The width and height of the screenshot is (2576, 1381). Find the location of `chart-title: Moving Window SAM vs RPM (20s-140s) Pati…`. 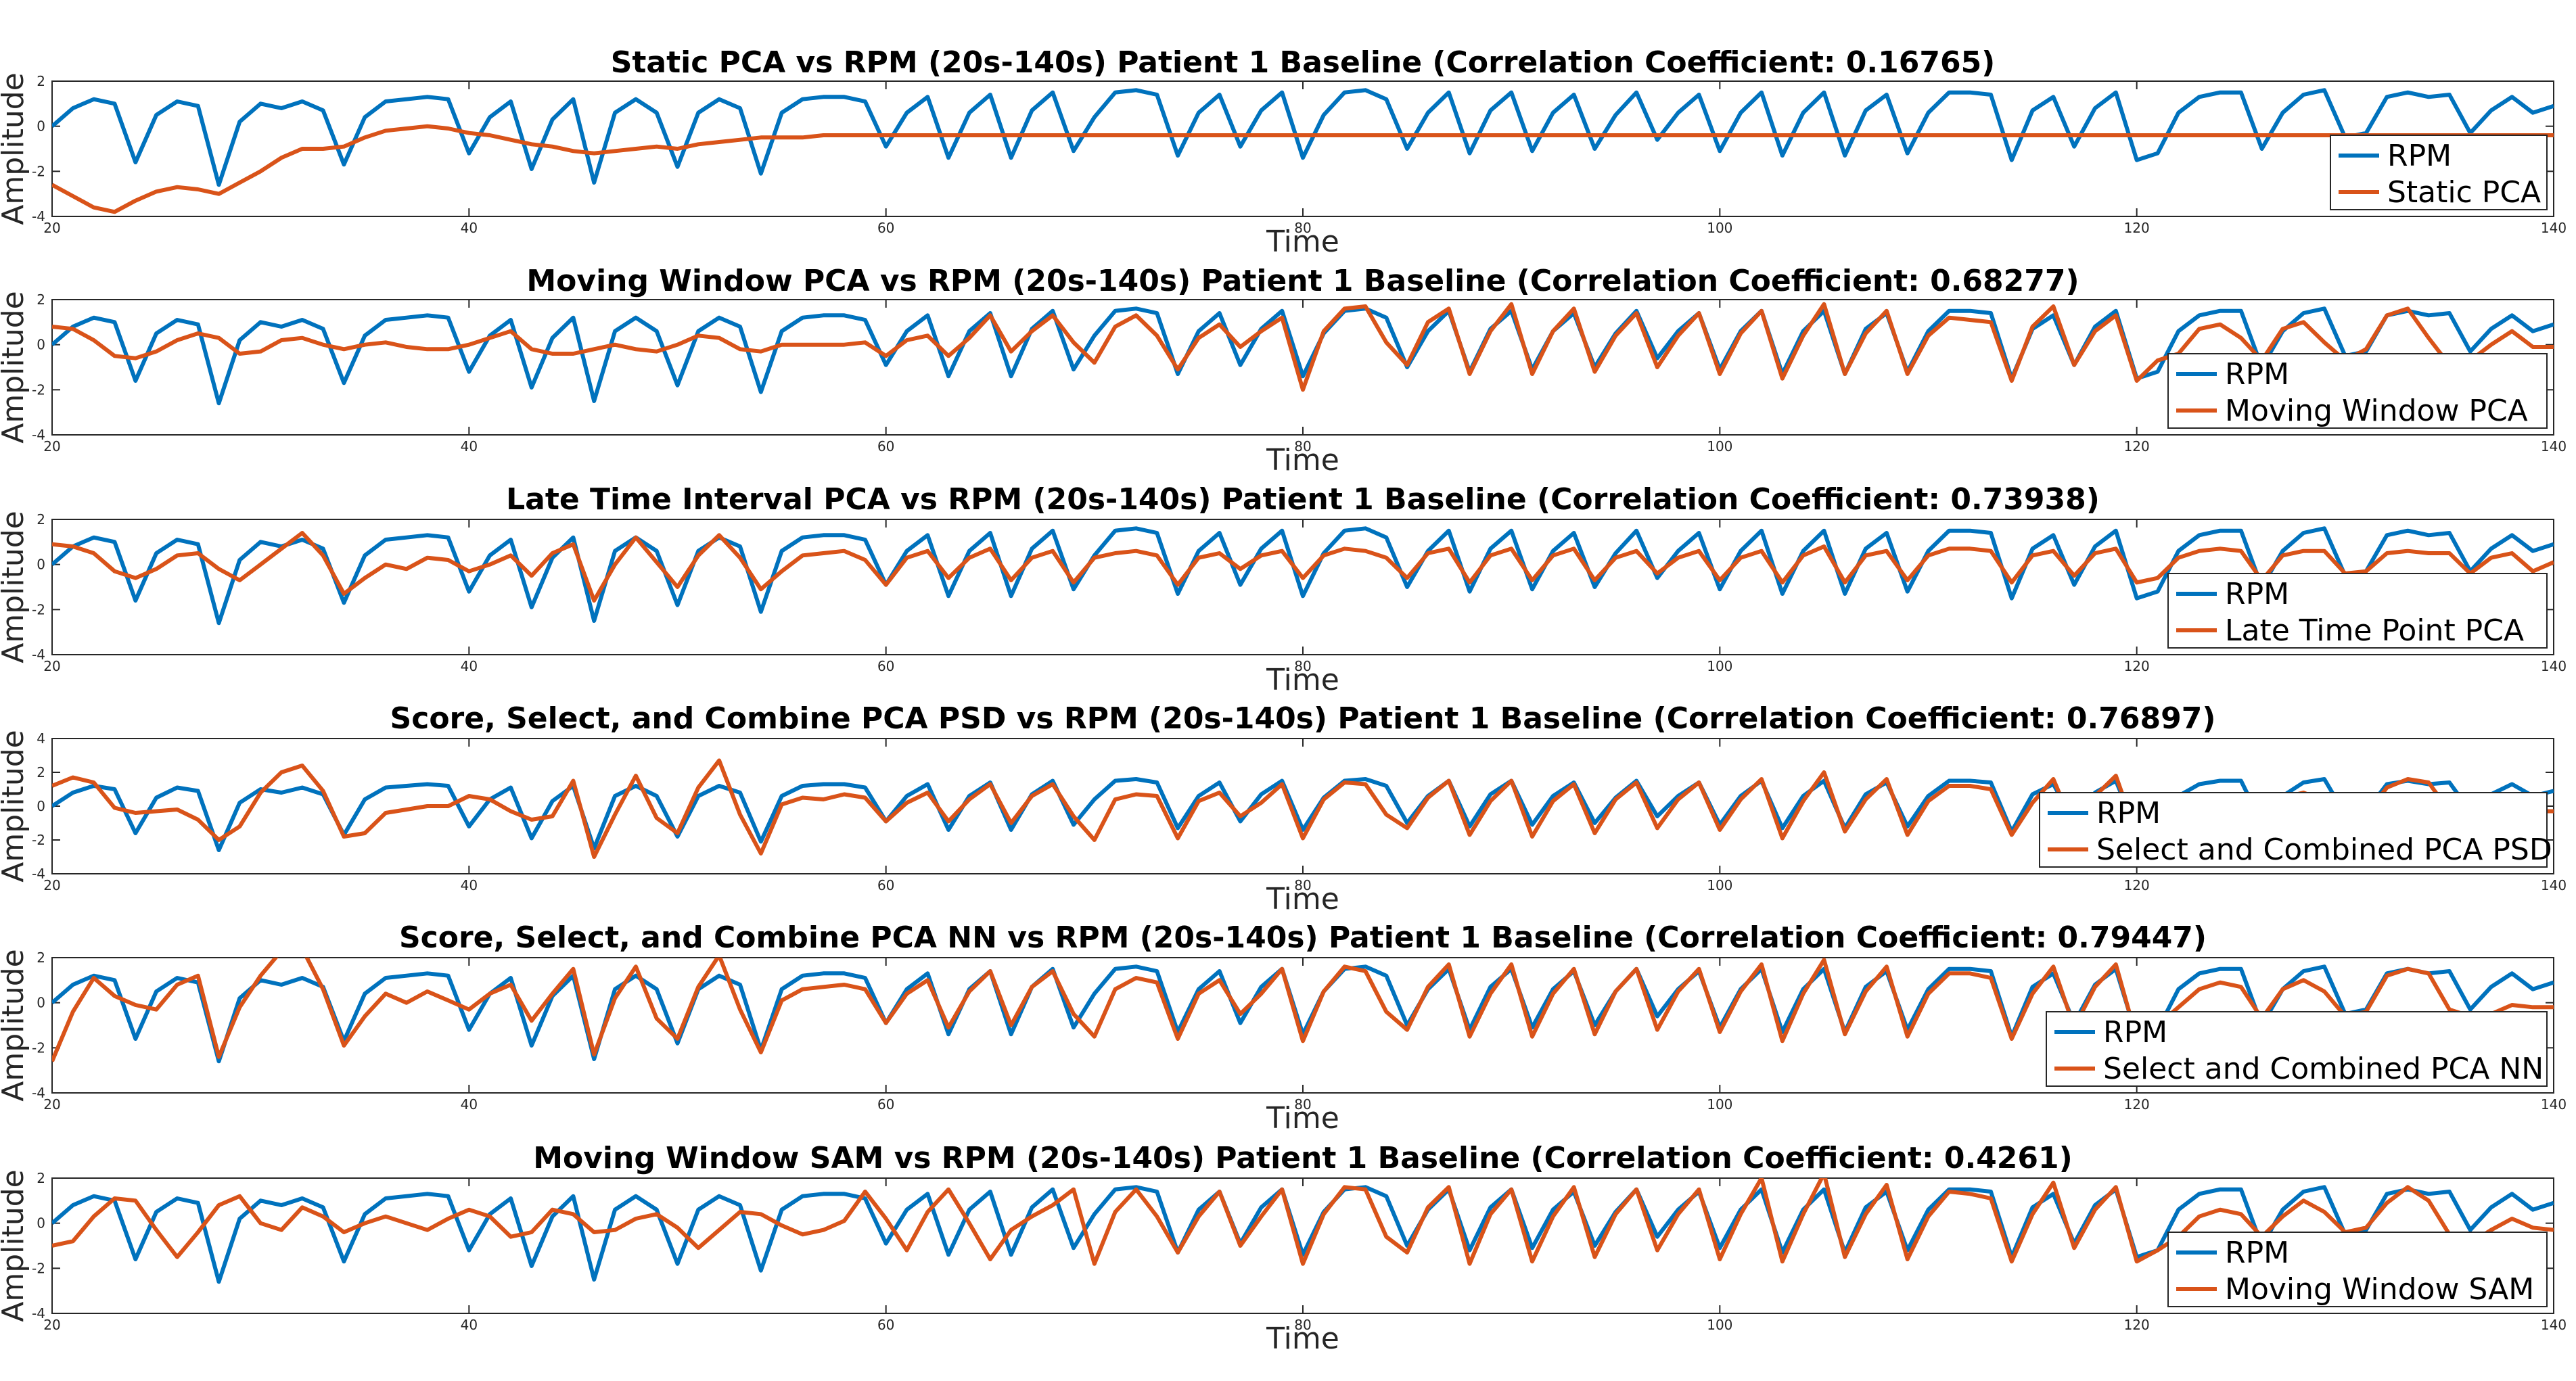

chart-title: Moving Window SAM vs RPM (20s-140s) Pati… is located at coordinates (1303, 1158).